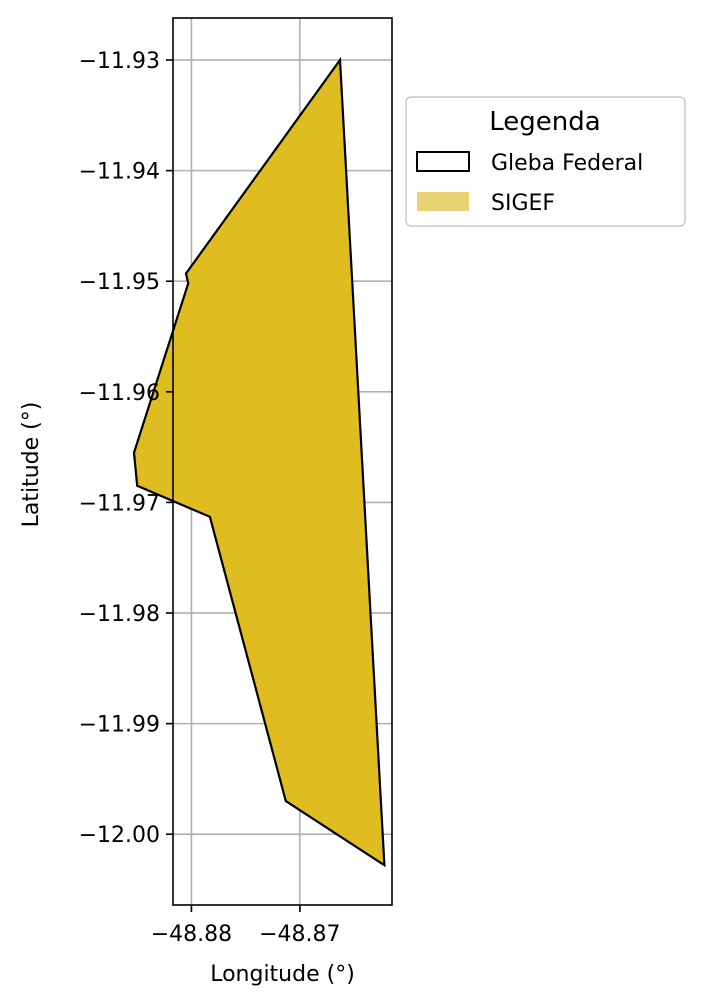 This screenshot has height=1006, width=705. I want to click on y-tick-label: −11.98, so click(119, 614).